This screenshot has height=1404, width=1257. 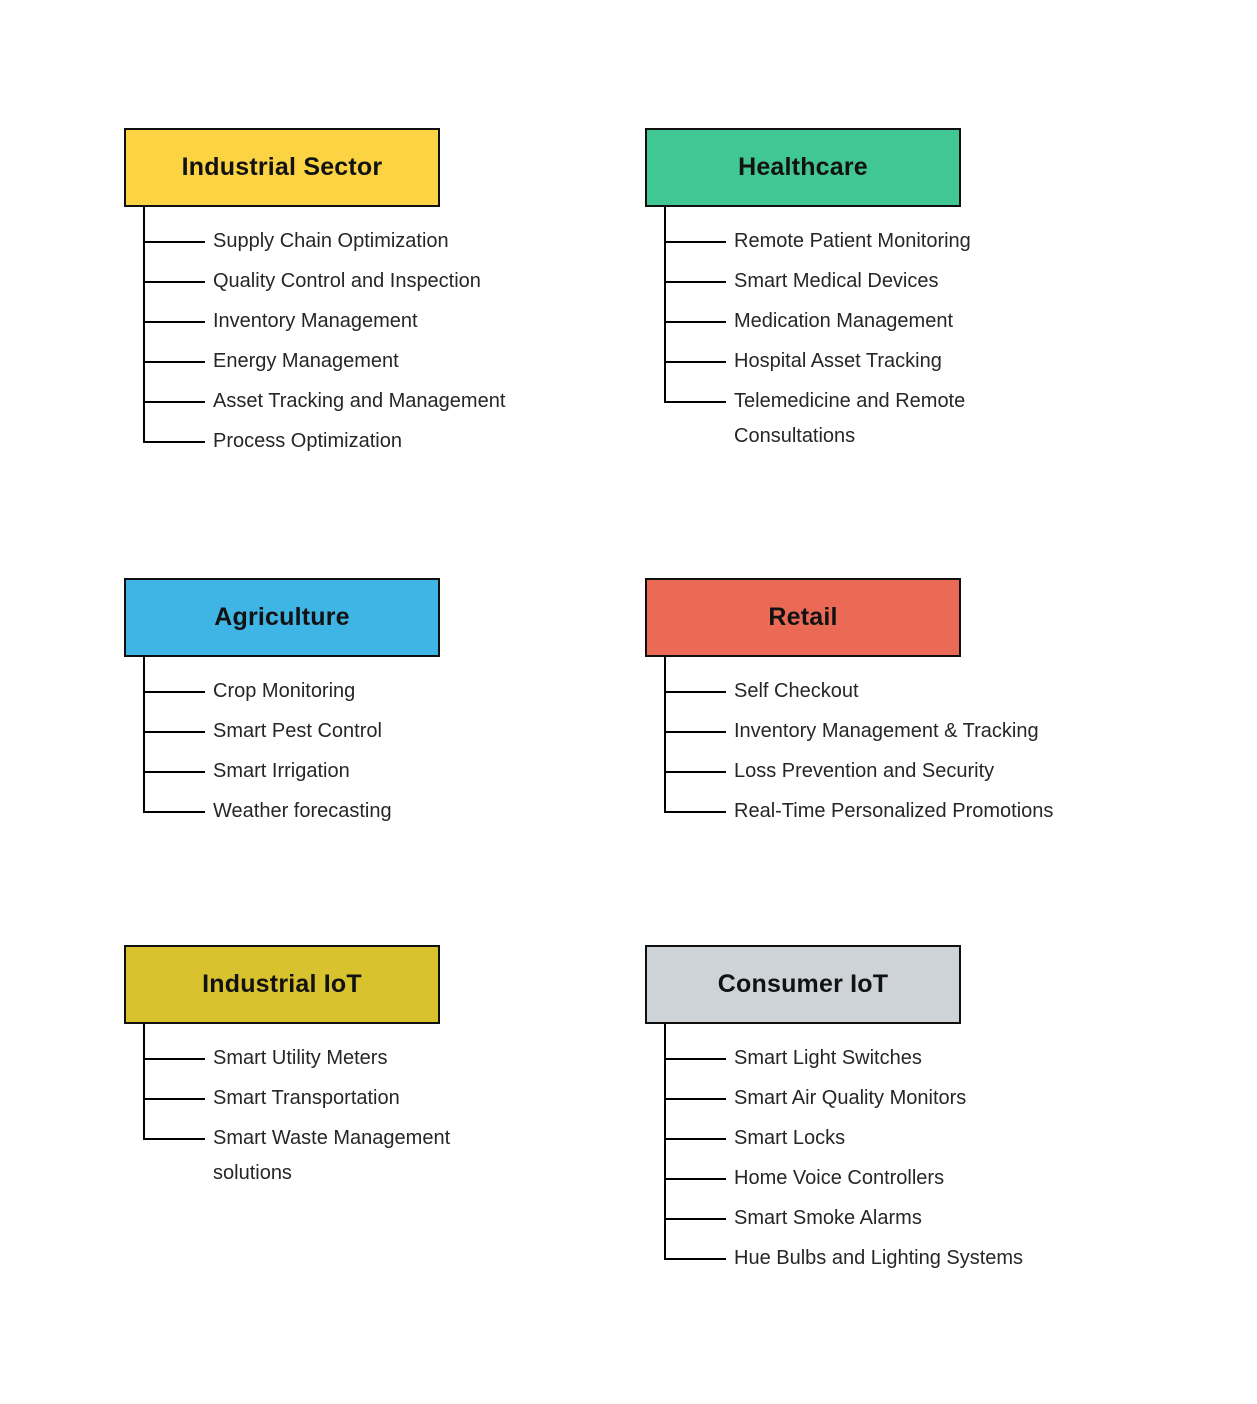 I want to click on tree-item: Weather forecasting, so click(x=393, y=814).